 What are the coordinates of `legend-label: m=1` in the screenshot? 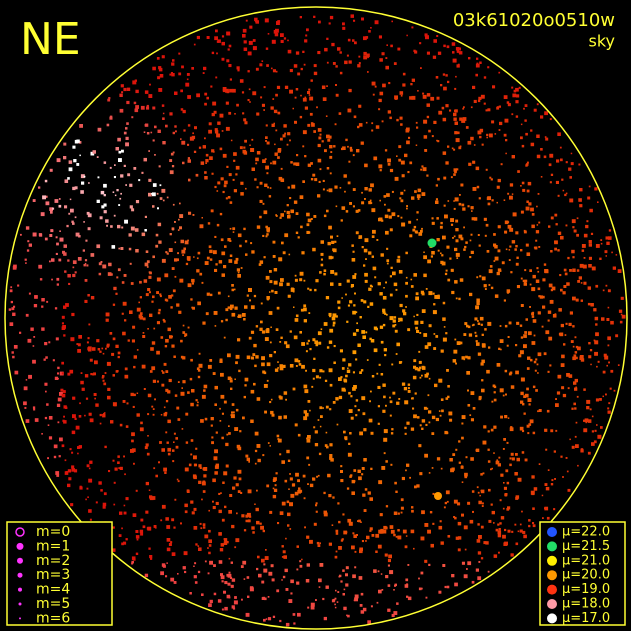 It's located at (53, 546).